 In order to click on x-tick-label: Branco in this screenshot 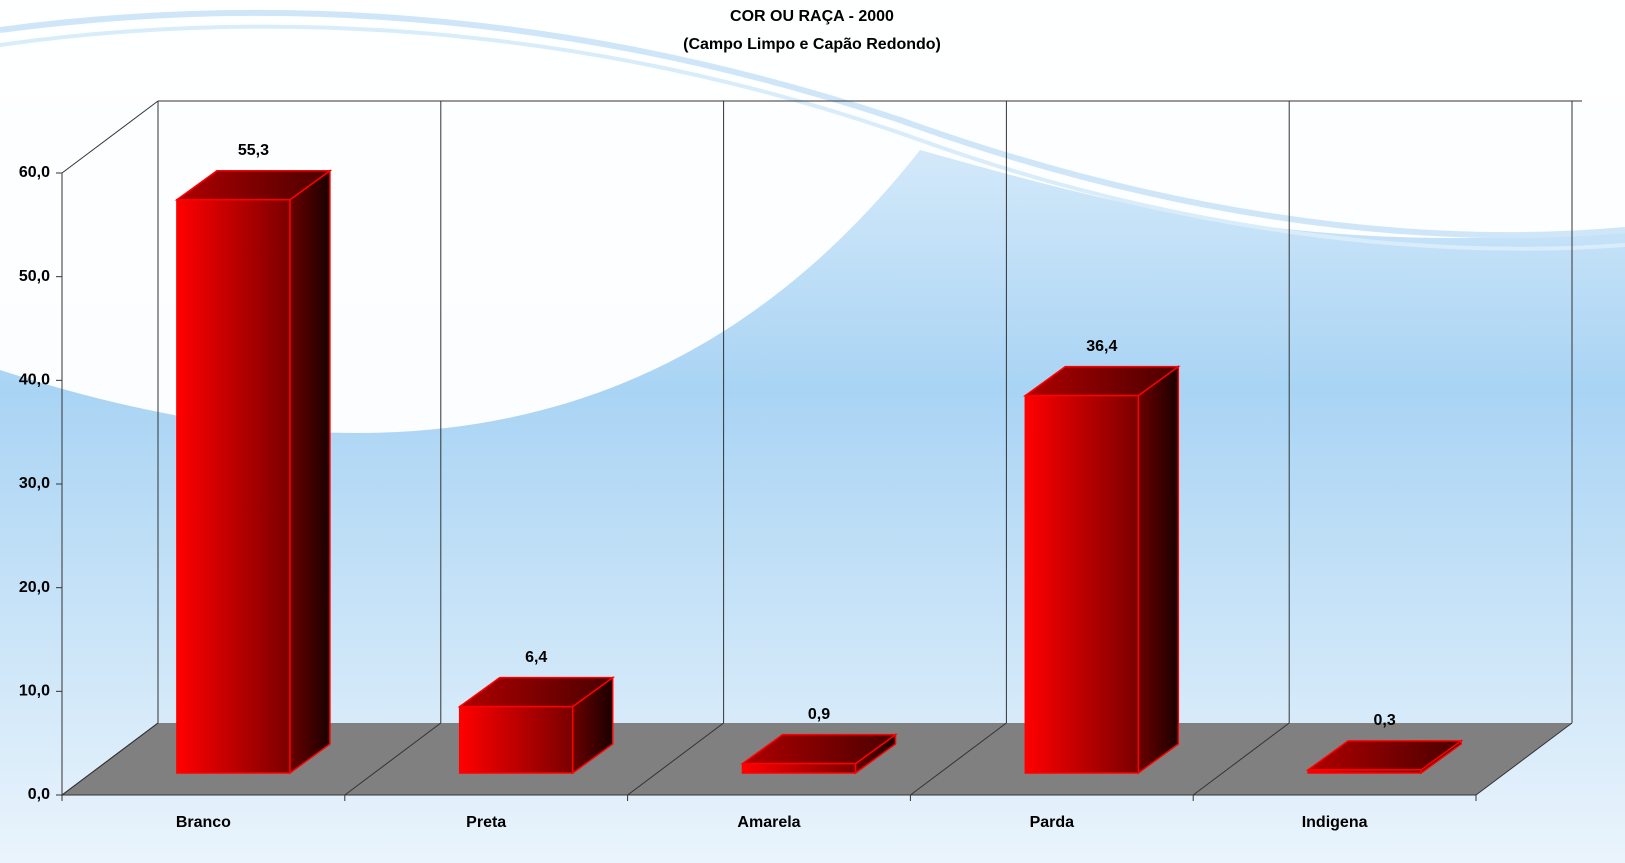, I will do `click(203, 822)`.